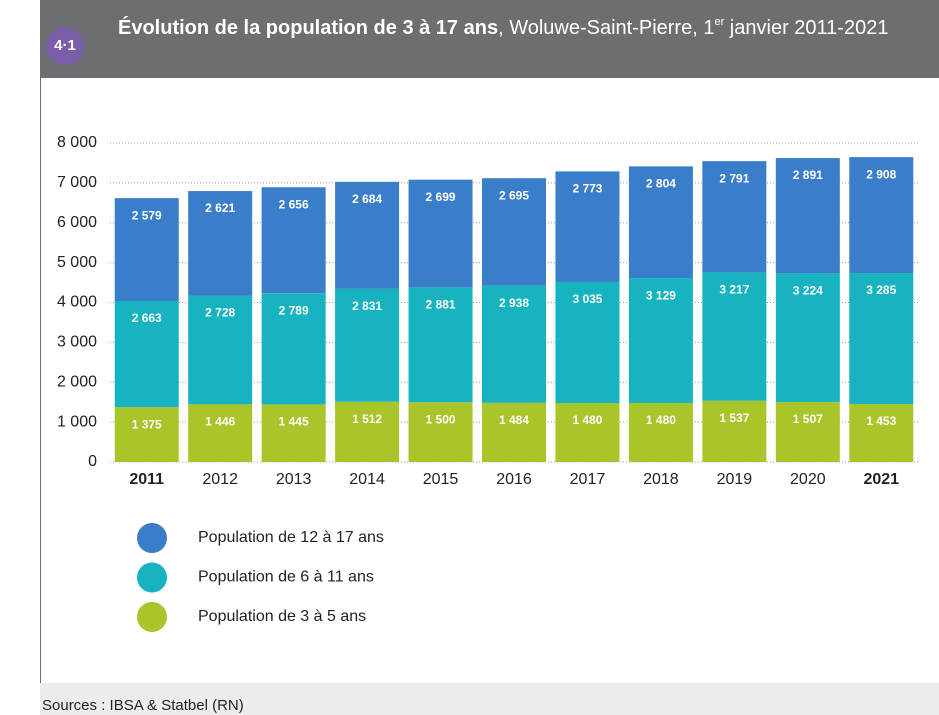 The image size is (939, 715). I want to click on legend-label: Population de 6 à 11 ans, so click(286, 577).